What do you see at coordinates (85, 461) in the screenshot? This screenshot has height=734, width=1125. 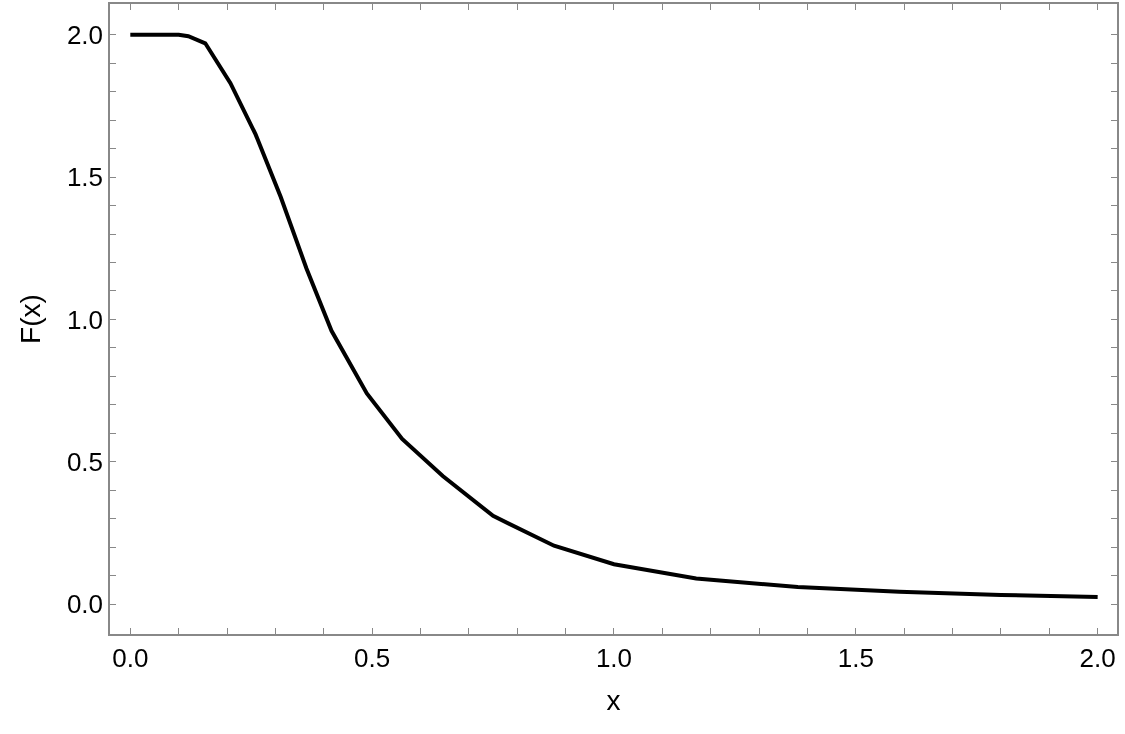 I see `y-tick-label: 0.5` at bounding box center [85, 461].